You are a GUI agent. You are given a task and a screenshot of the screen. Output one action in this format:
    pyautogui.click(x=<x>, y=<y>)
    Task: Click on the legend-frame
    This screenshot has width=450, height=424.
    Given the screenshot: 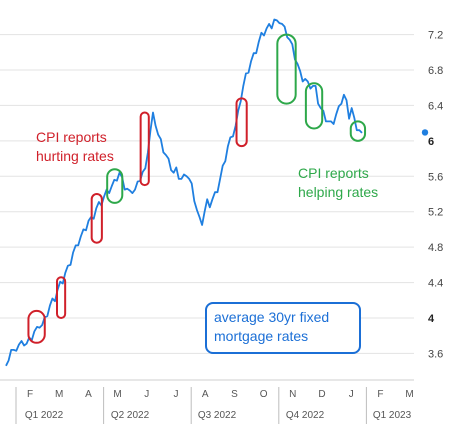 What is the action you would take?
    pyautogui.click(x=283, y=328)
    